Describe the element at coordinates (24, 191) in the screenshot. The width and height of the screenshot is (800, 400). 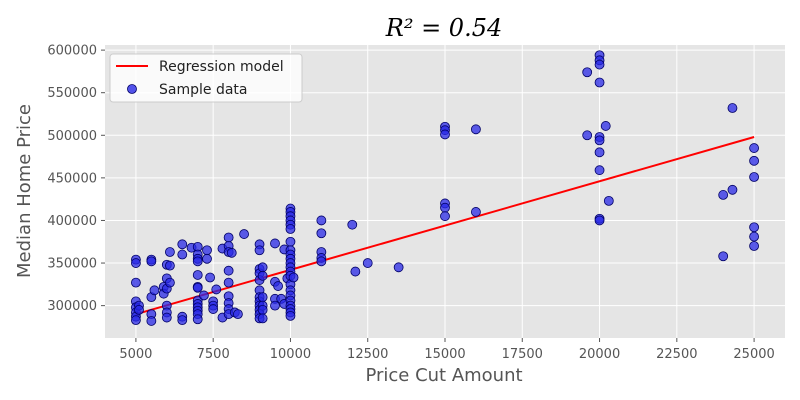
I see `y-axis-label: Median Home Price` at that location.